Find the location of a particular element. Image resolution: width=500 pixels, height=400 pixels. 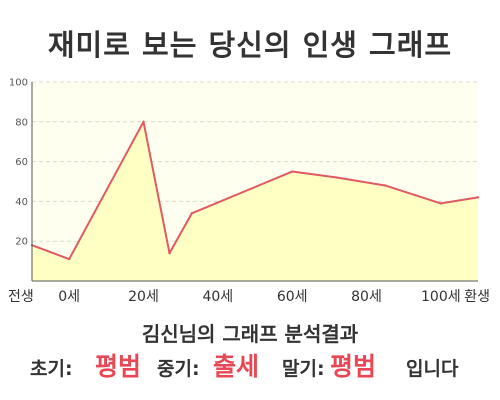

early-period-value: 평범 is located at coordinates (118, 366).